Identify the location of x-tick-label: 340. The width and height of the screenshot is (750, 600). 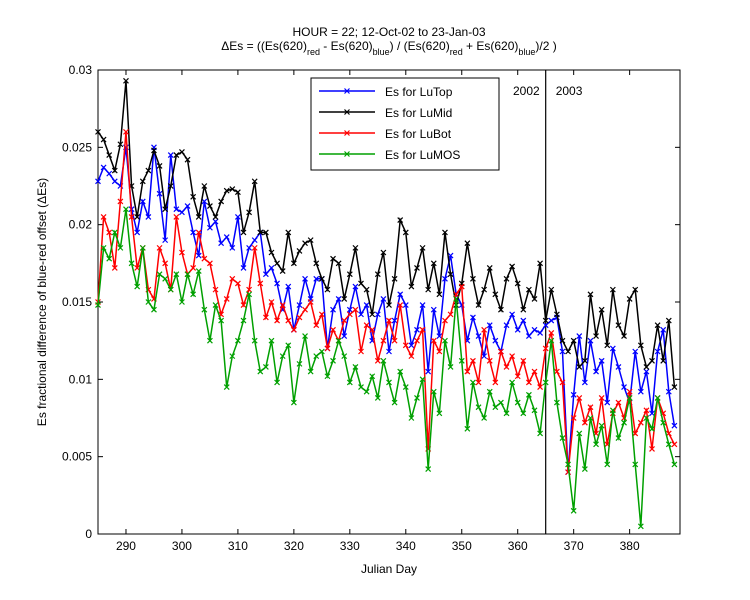
(406, 546).